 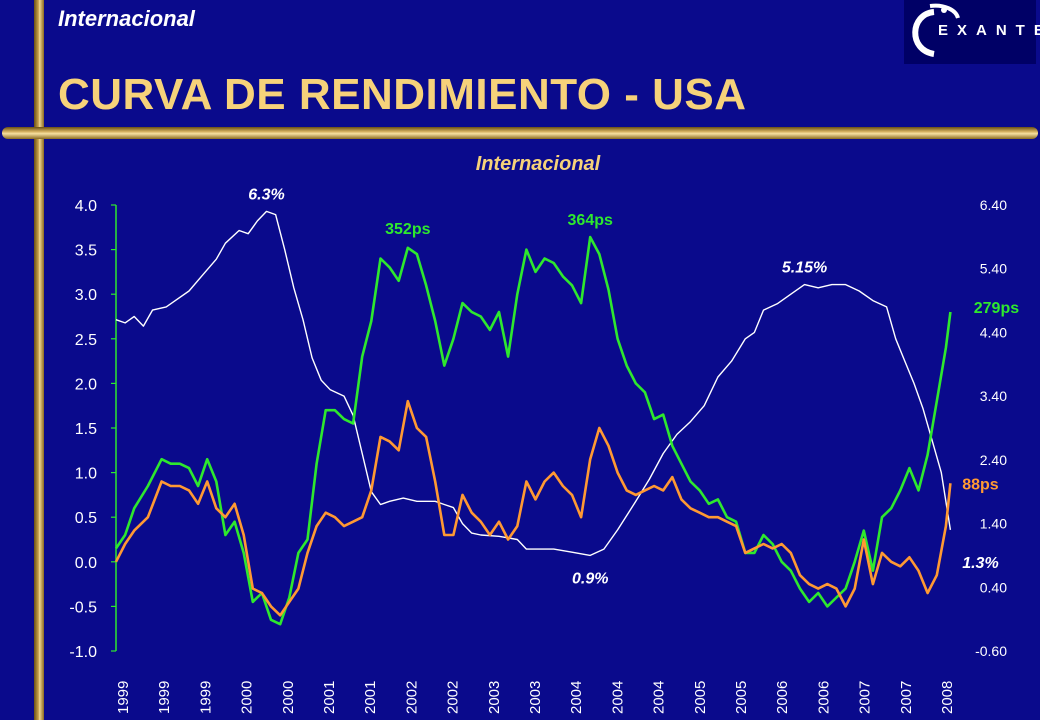 I want to click on data-label: 279ps, so click(x=996, y=308).